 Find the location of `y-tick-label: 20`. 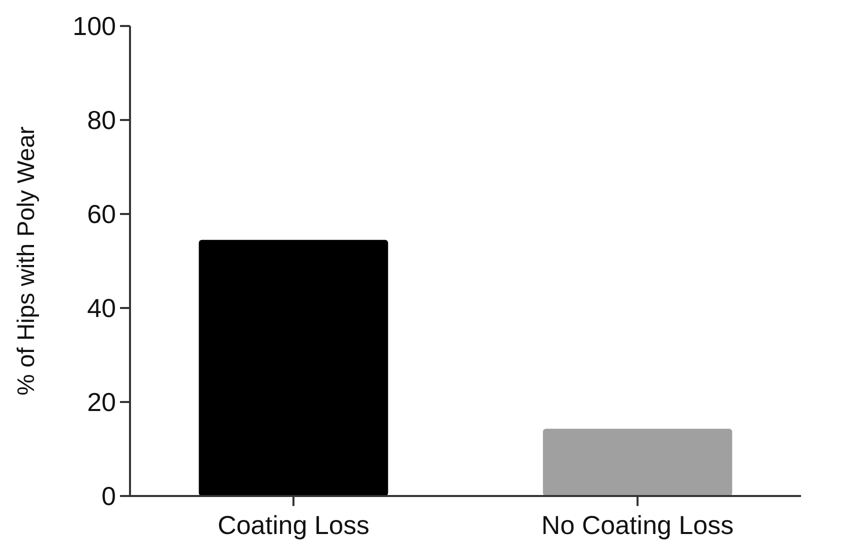

y-tick-label: 20 is located at coordinates (101, 402).